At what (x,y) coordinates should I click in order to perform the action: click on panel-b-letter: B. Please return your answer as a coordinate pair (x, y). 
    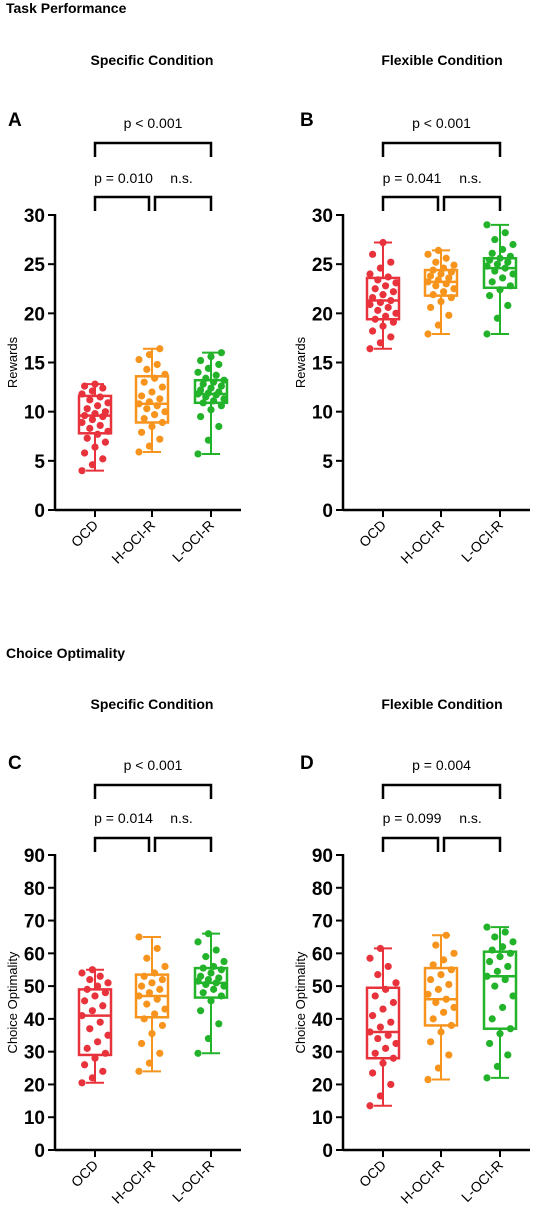
    Looking at the image, I should click on (307, 120).